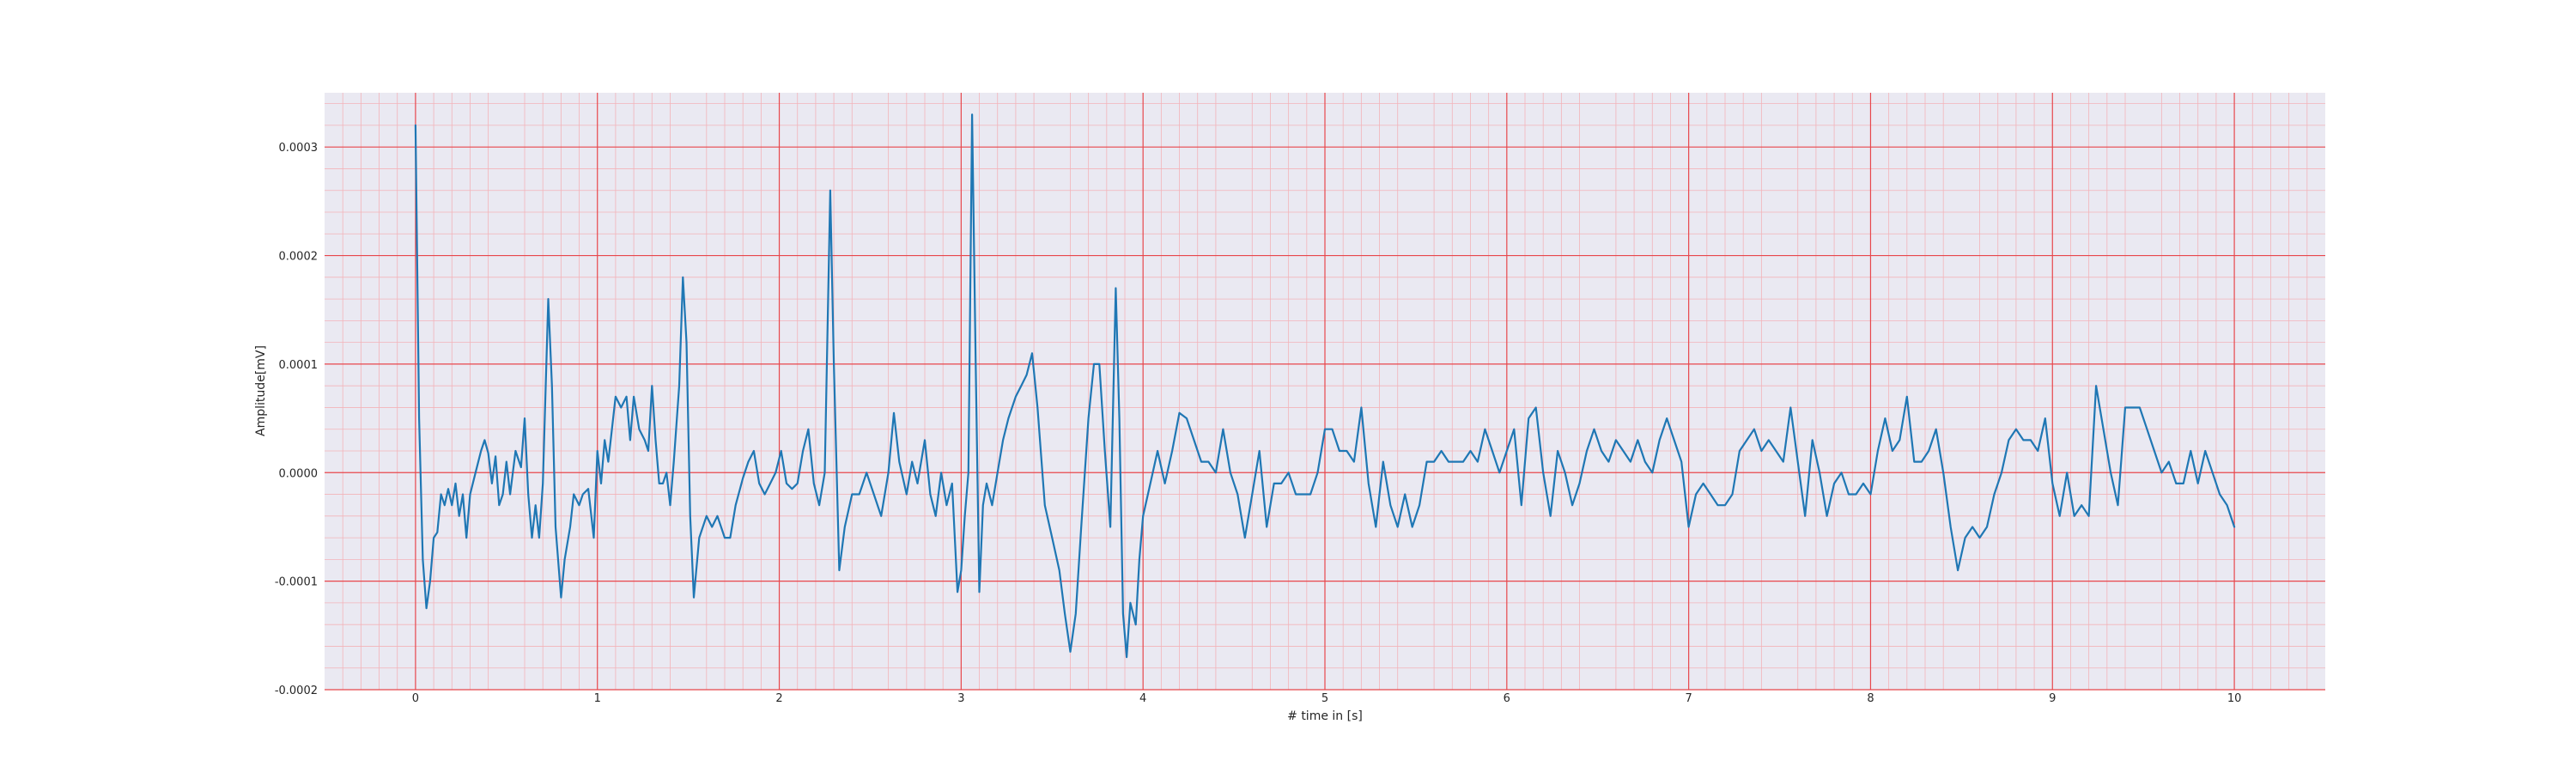 The width and height of the screenshot is (2576, 773). Describe the element at coordinates (1507, 698) in the screenshot. I see `x-tick-label: 6` at that location.